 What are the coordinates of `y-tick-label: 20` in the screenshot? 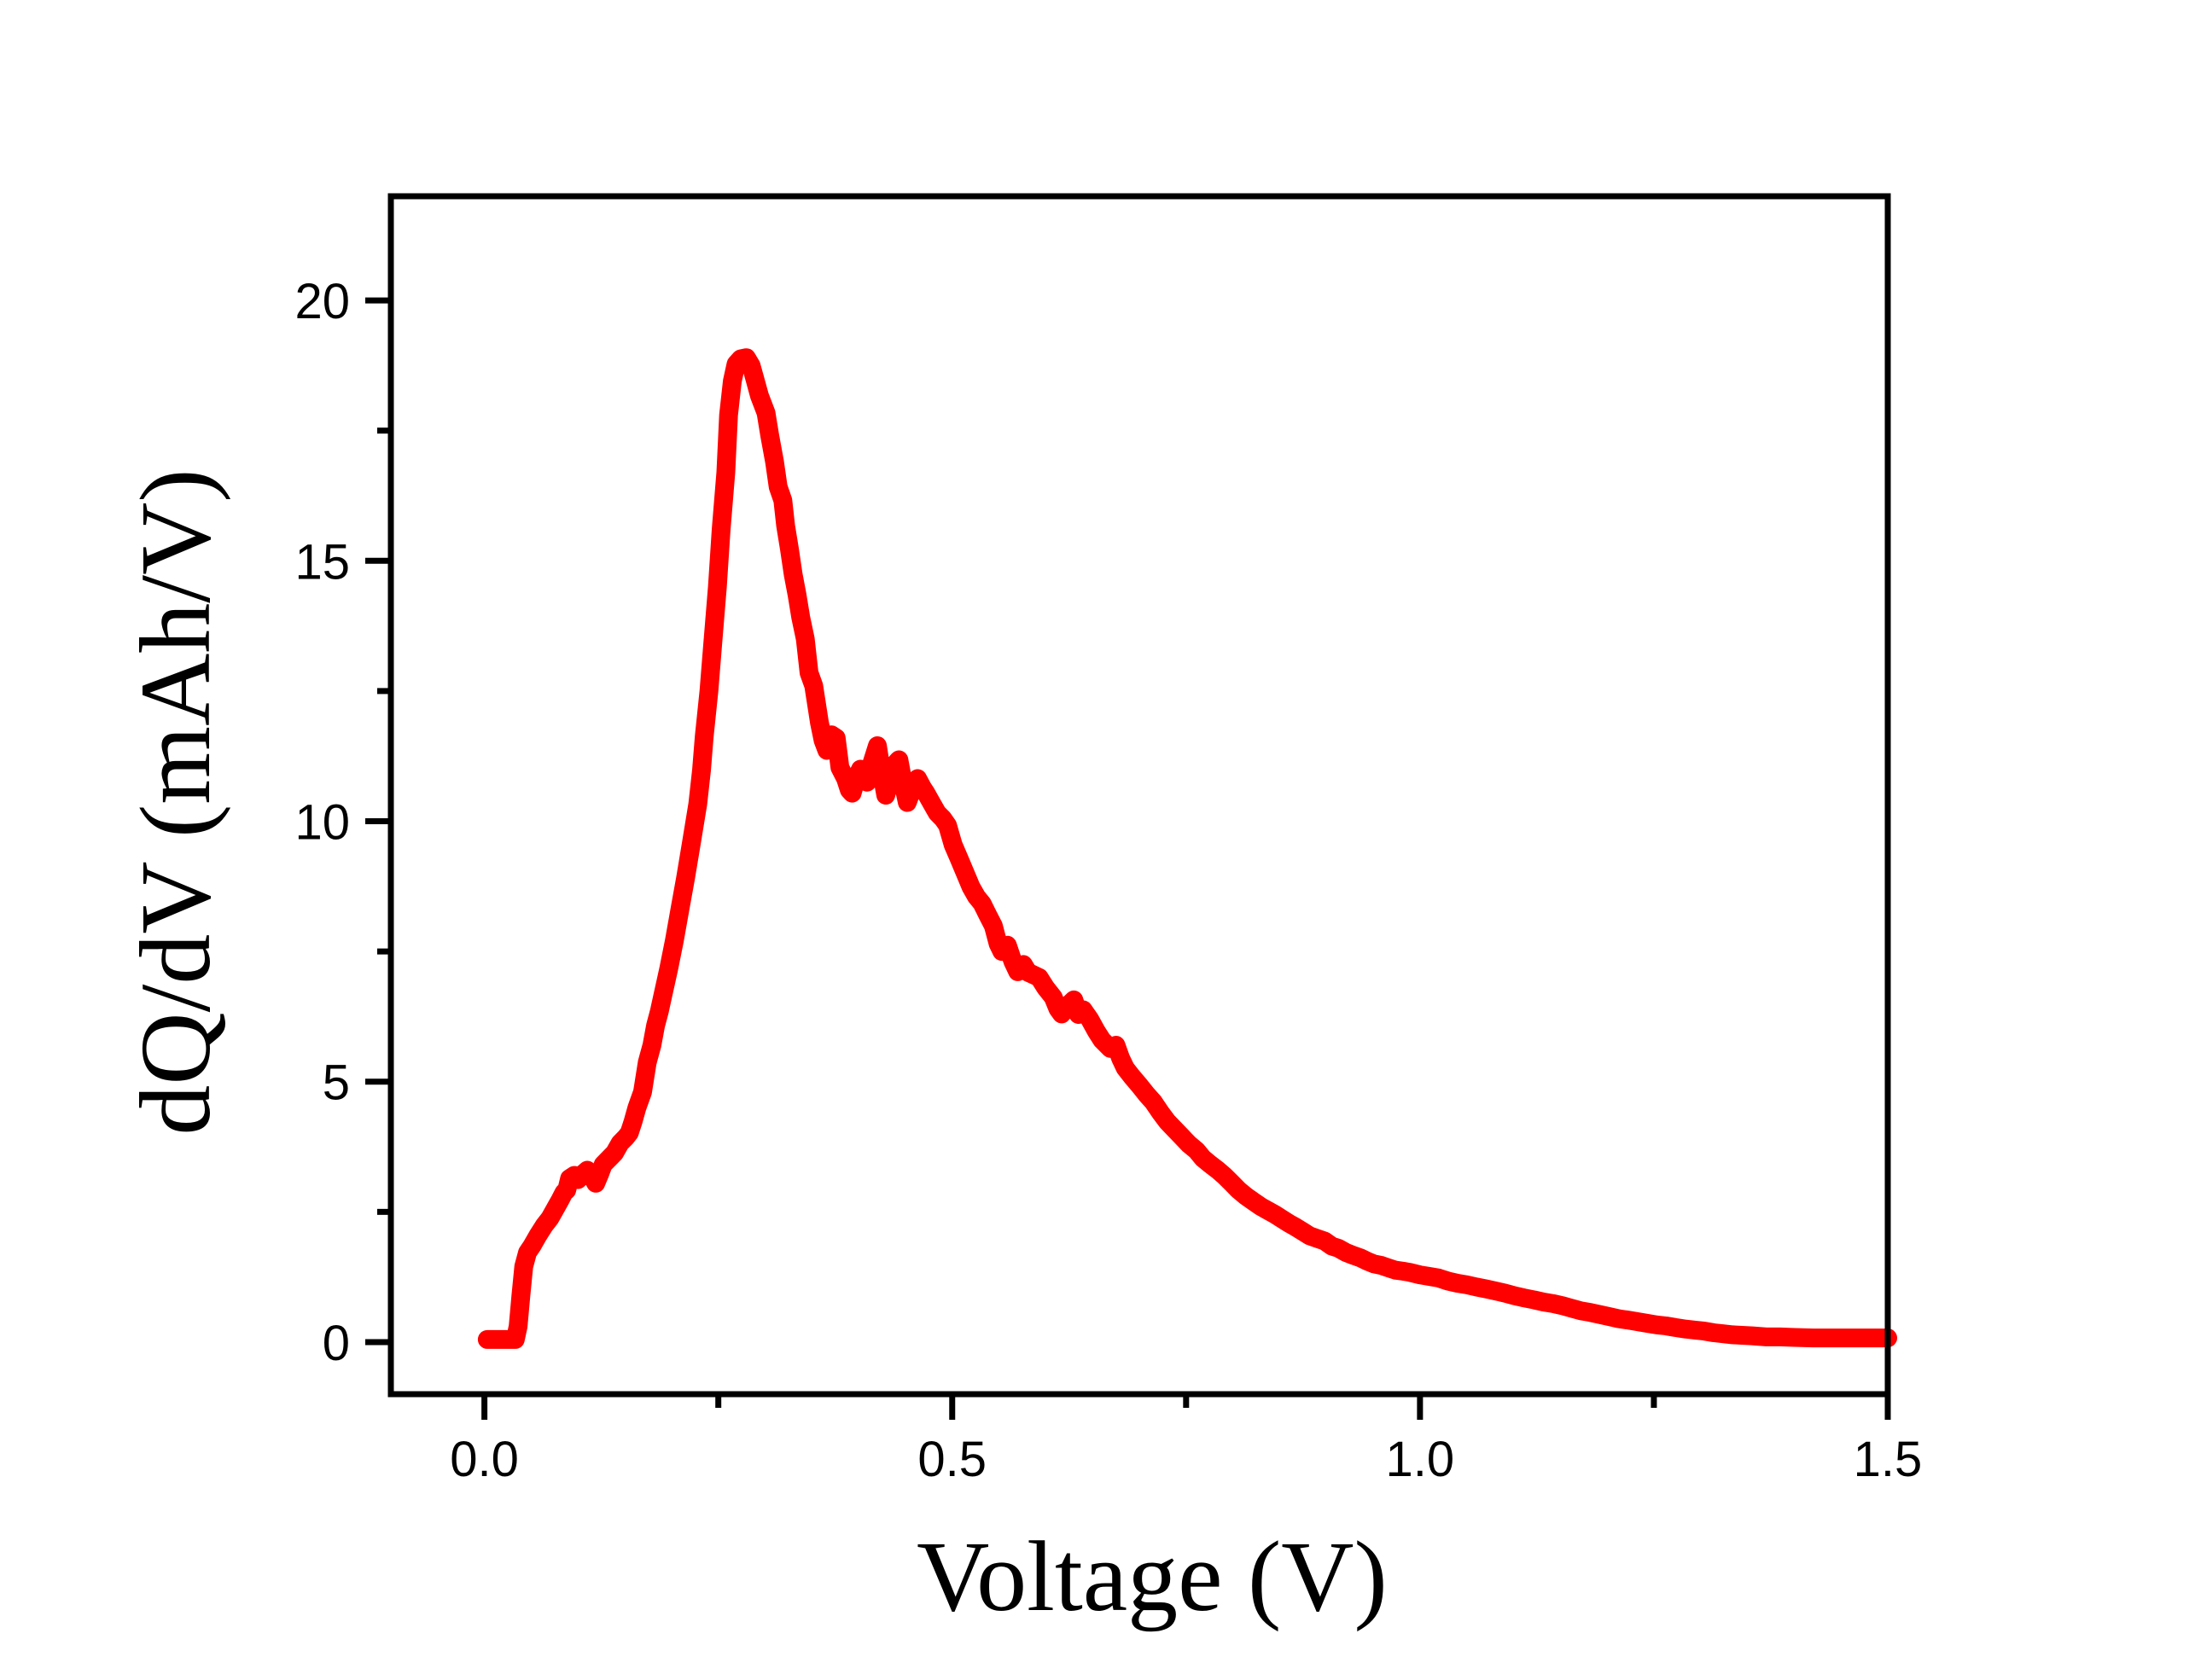 It's located at (322, 302).